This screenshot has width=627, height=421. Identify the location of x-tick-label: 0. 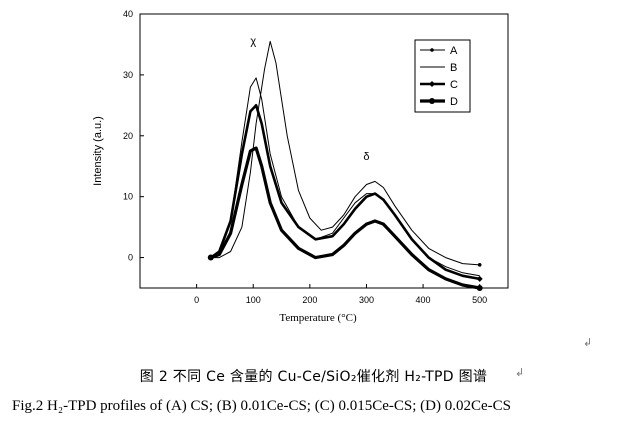
(196, 300).